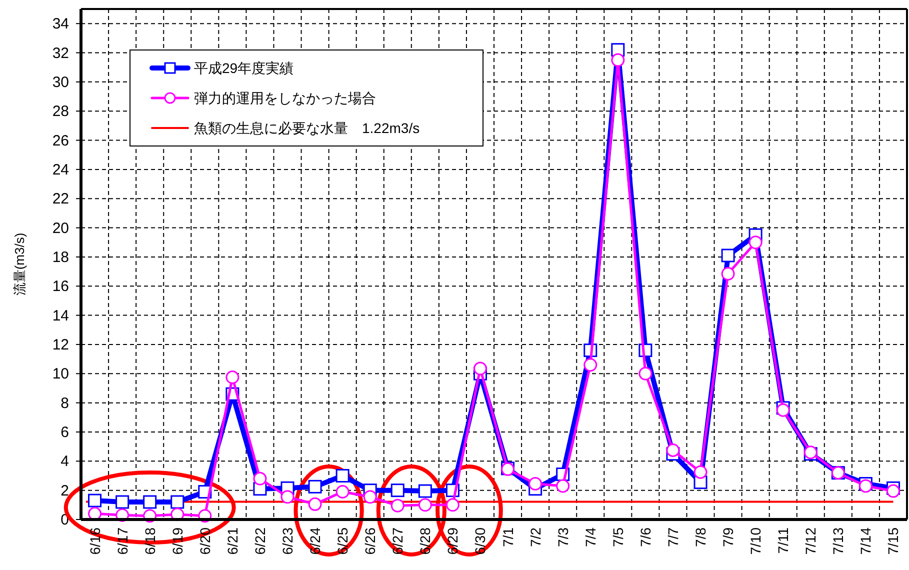 The image size is (909, 570). What do you see at coordinates (60, 24) in the screenshot?
I see `y-tick-label: 34` at bounding box center [60, 24].